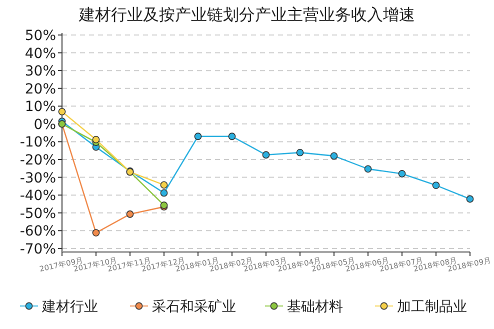 This screenshot has width=494, height=329. What do you see at coordinates (38, 232) in the screenshot?
I see `y-tick-label: -60%` at bounding box center [38, 232].